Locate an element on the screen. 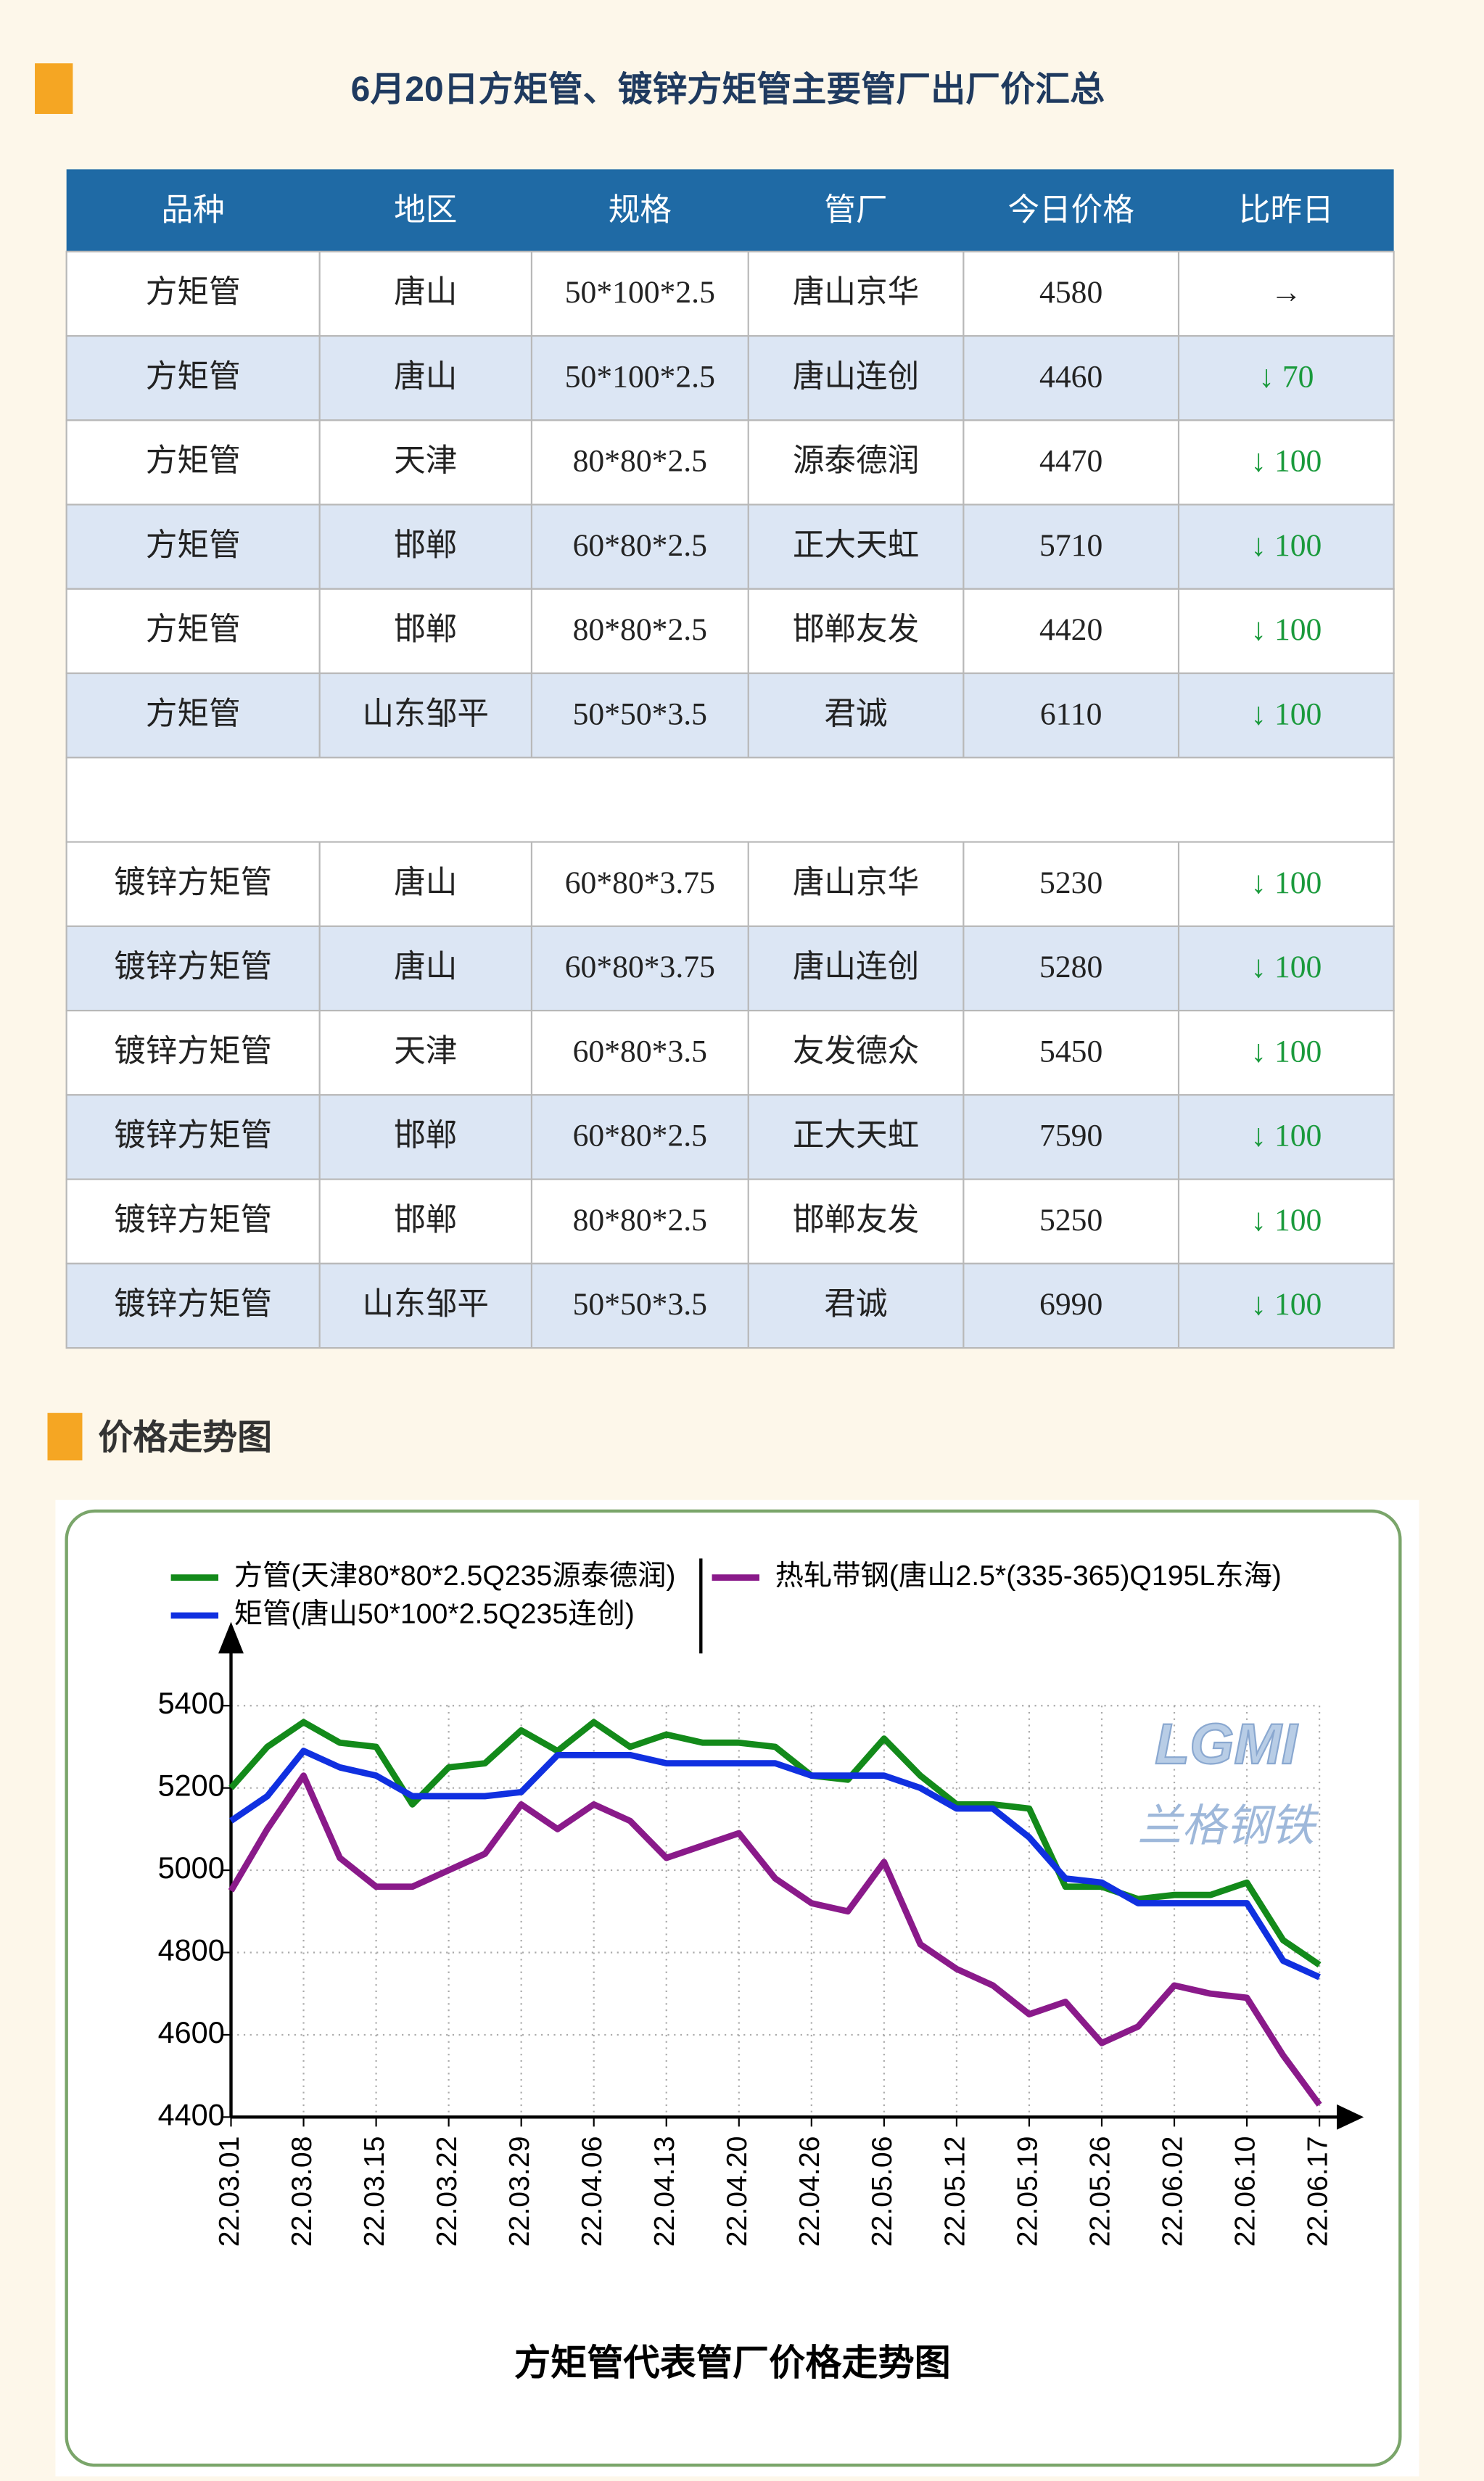 This screenshot has width=1484, height=2481. table-cell: 4470 is located at coordinates (1070, 462).